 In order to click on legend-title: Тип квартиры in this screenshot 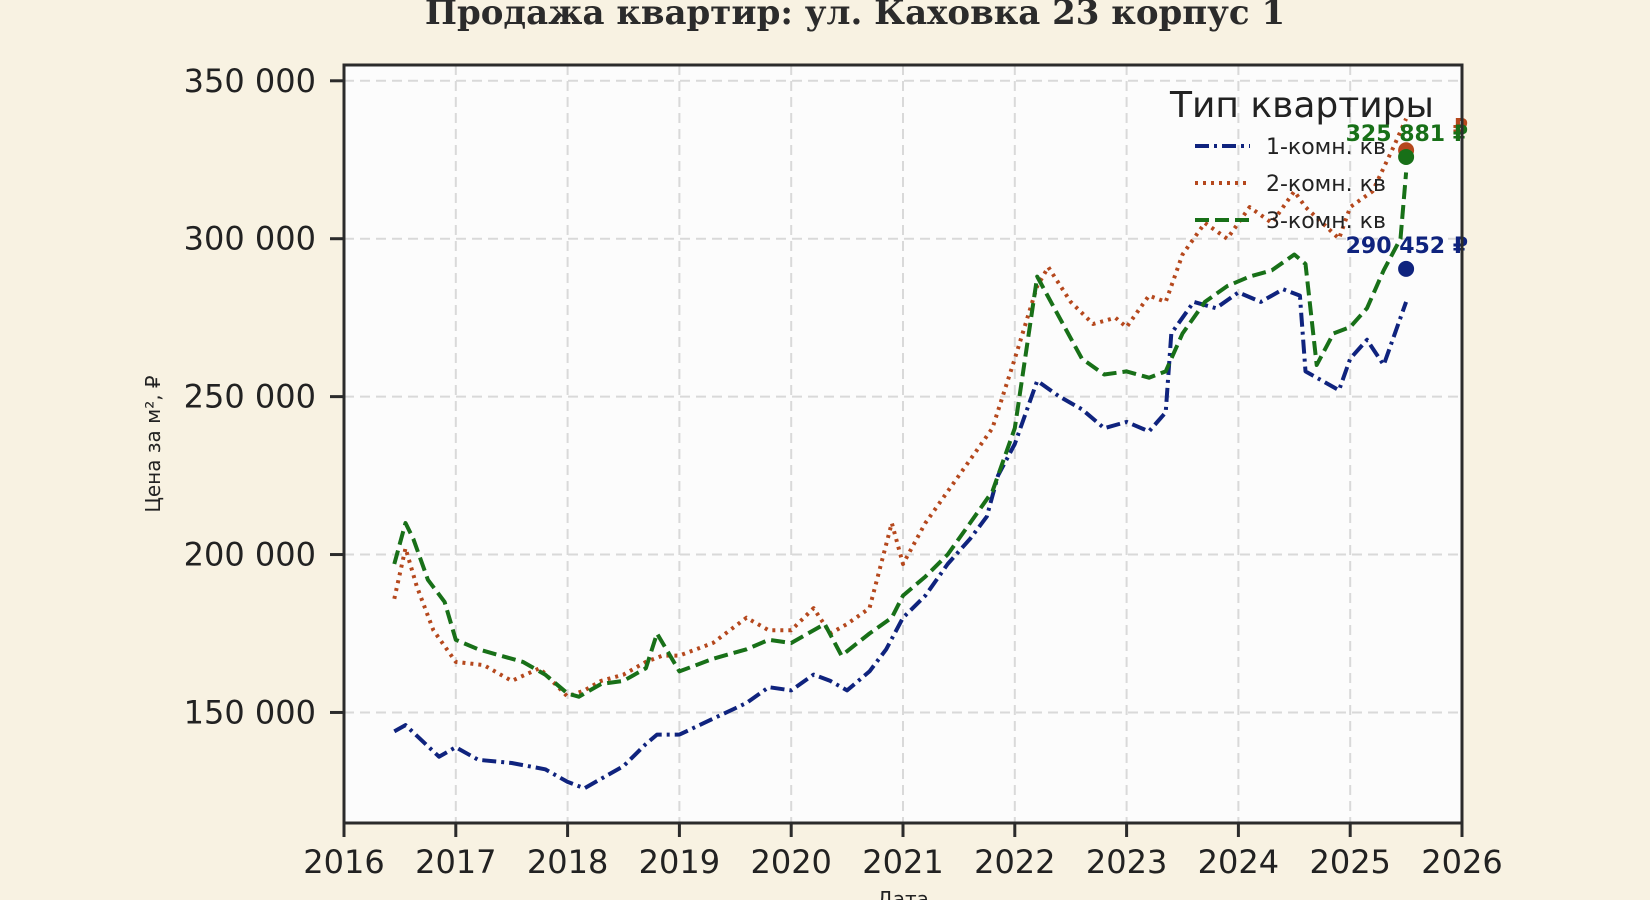, I will do `click(1301, 105)`.